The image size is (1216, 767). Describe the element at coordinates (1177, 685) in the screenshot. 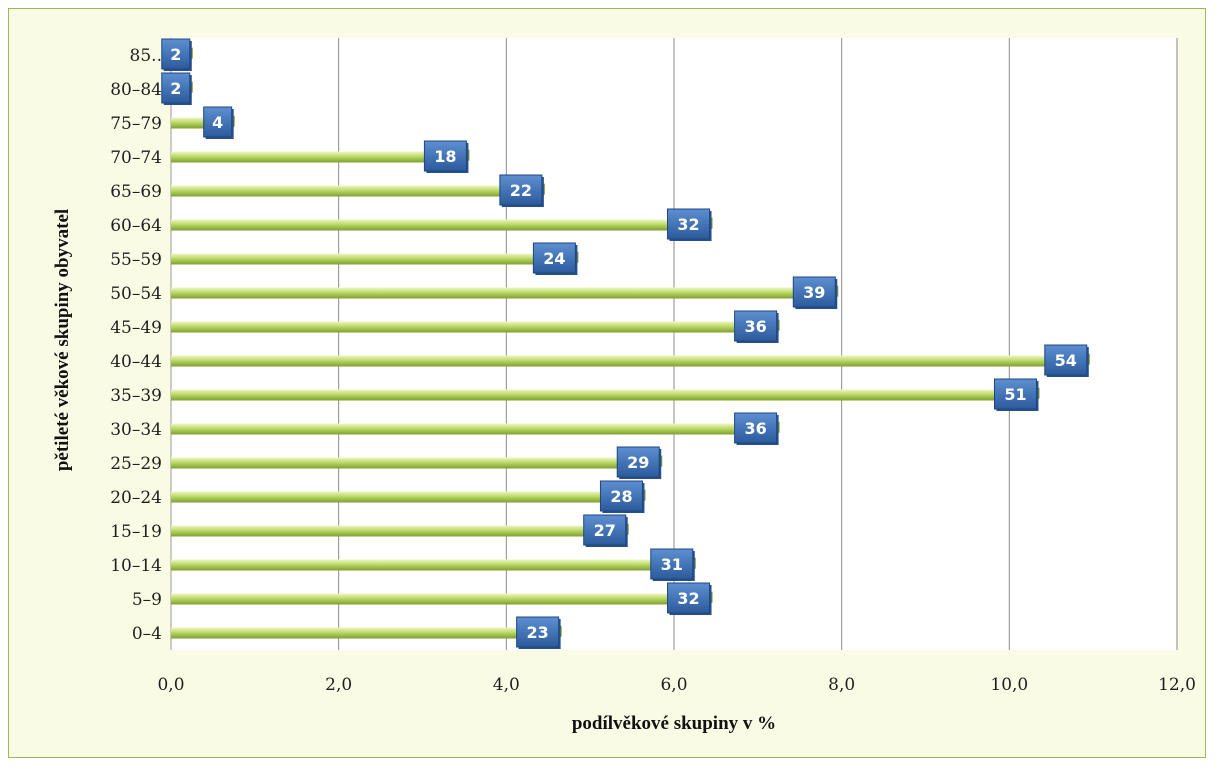

I see `x-tick-label: 12,0` at that location.